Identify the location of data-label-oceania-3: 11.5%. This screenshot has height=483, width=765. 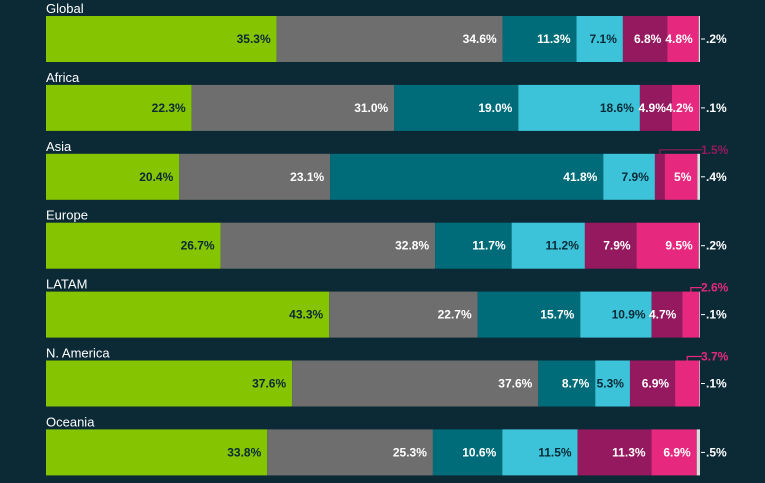
(555, 452).